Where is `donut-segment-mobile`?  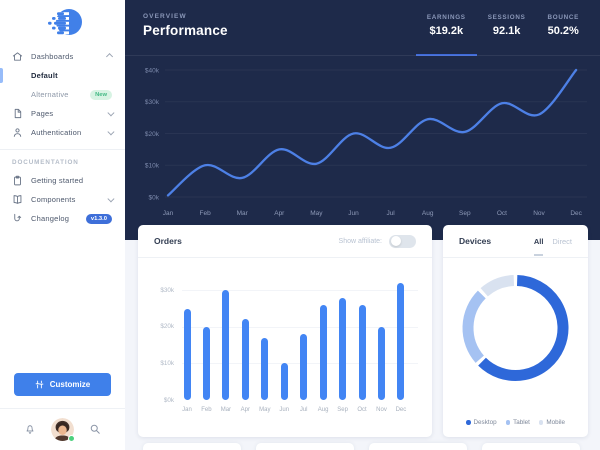
donut-segment-mobile is located at coordinates (497, 286).